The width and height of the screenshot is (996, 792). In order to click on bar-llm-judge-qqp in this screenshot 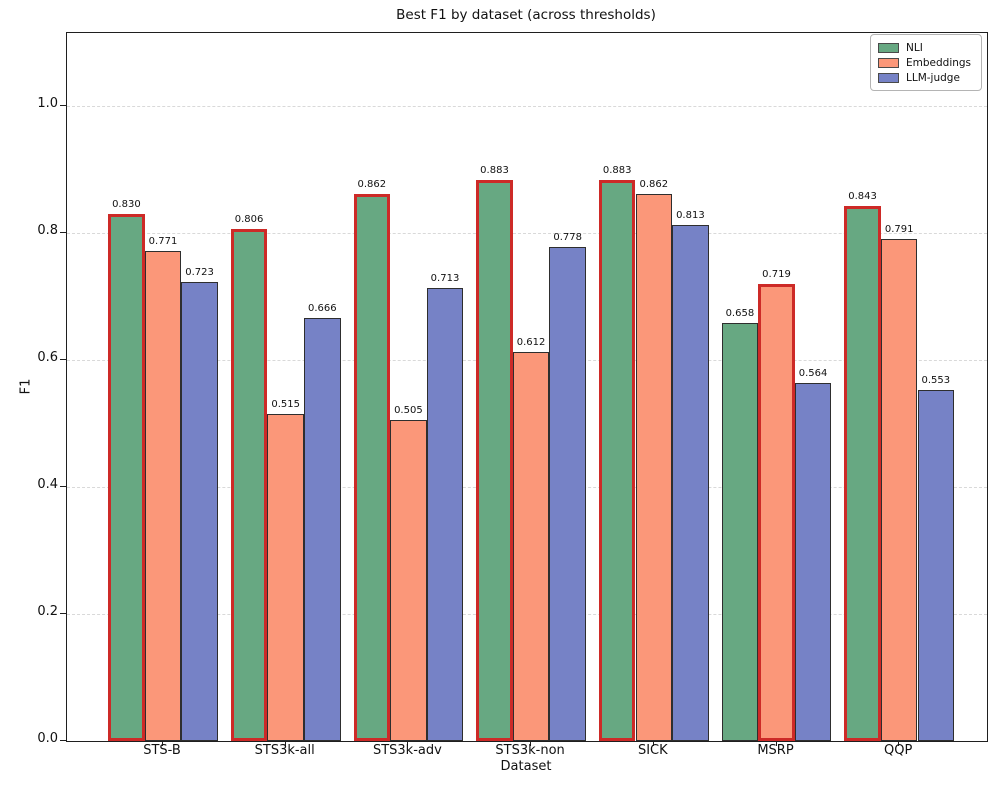, I will do `click(936, 565)`.